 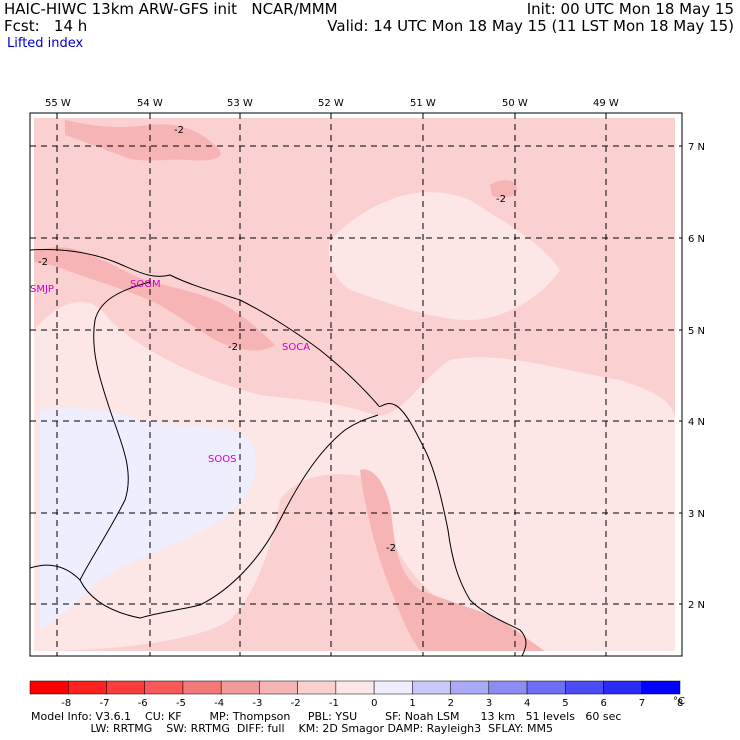 What do you see at coordinates (565, 703) in the screenshot?
I see `colorbar-tick-label: 5` at bounding box center [565, 703].